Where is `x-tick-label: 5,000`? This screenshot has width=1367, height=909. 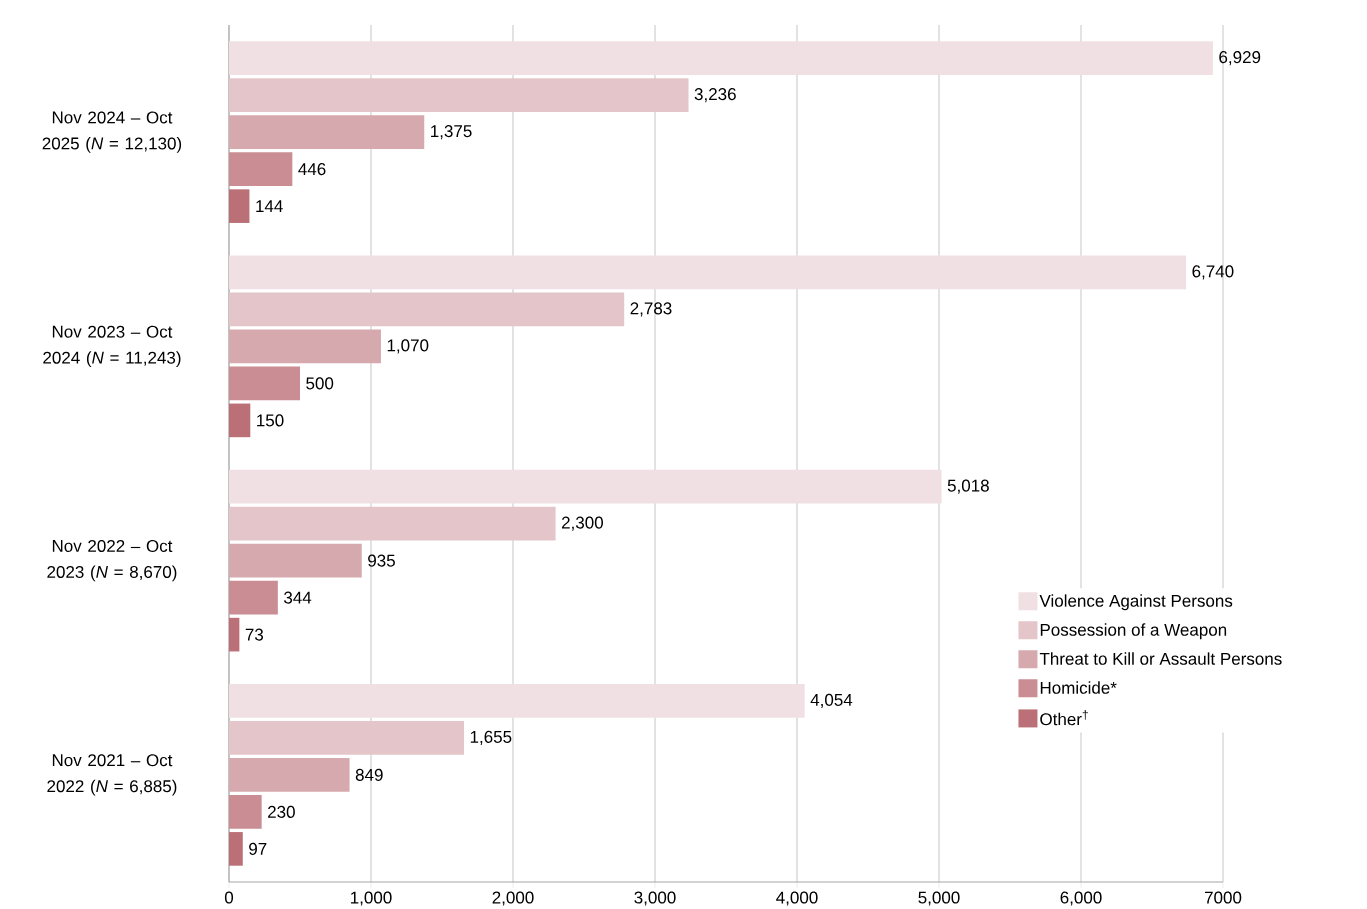
x-tick-label: 5,000 is located at coordinates (939, 898).